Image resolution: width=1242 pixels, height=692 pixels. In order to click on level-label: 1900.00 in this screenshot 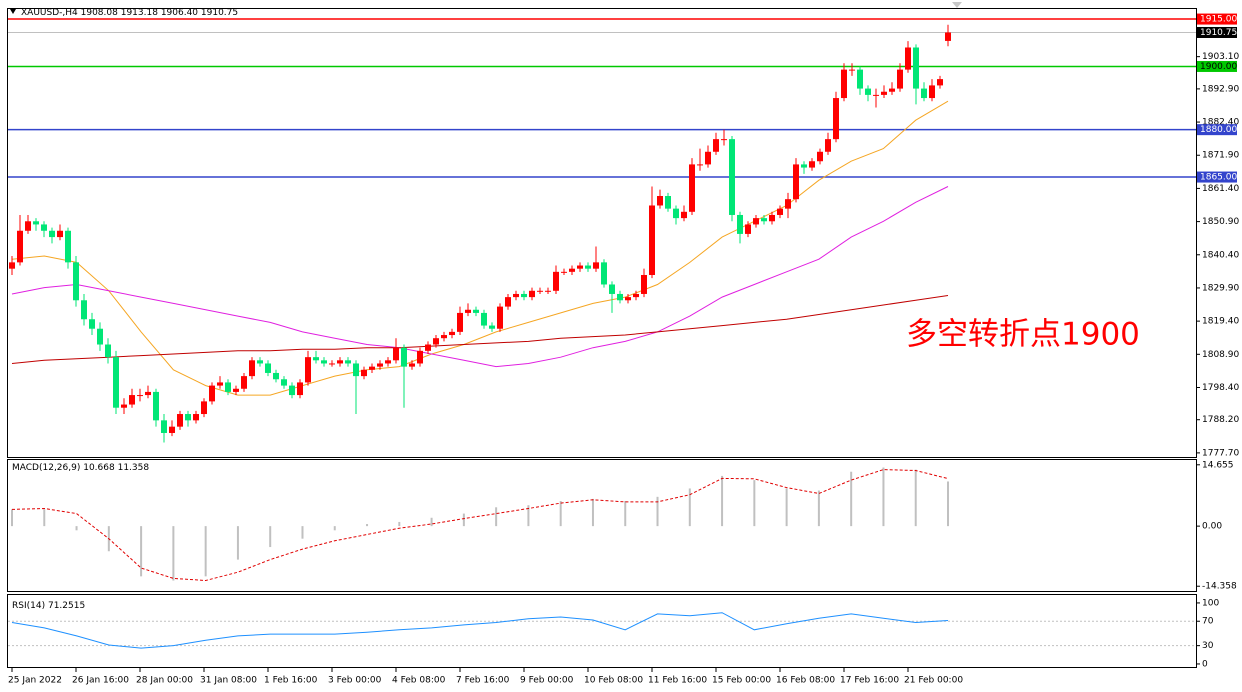, I will do `click(1218, 67)`.